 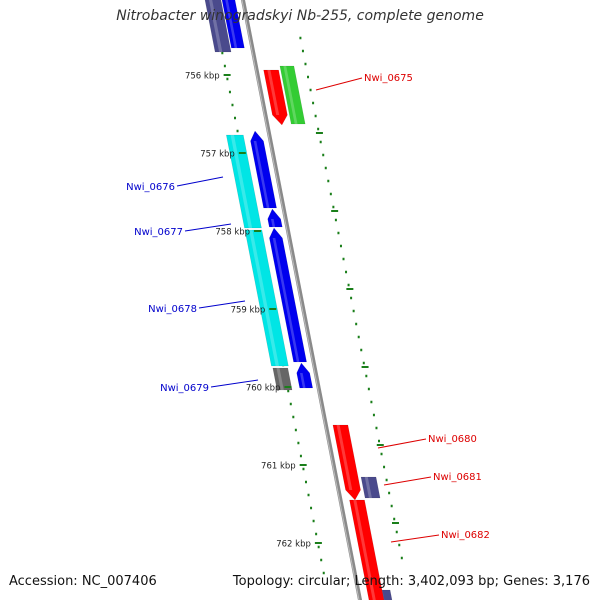 I want to click on gene-block-top-blue-shade, so click(x=231, y=24).